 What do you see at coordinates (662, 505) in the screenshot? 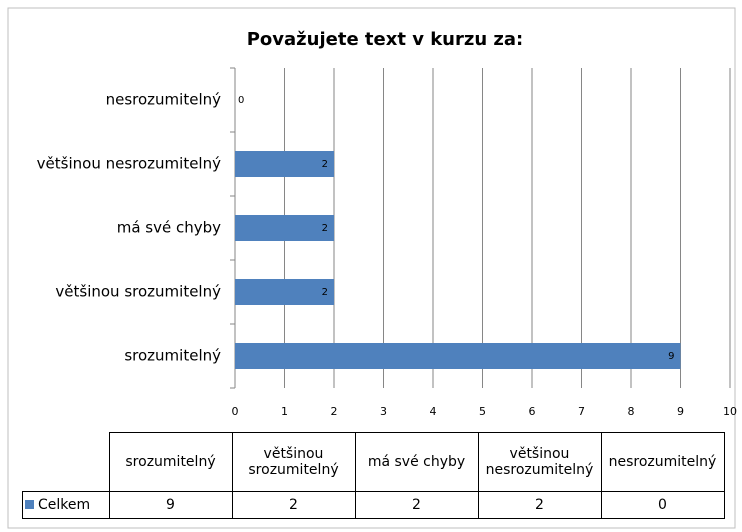
I see `table-value: 0` at bounding box center [662, 505].